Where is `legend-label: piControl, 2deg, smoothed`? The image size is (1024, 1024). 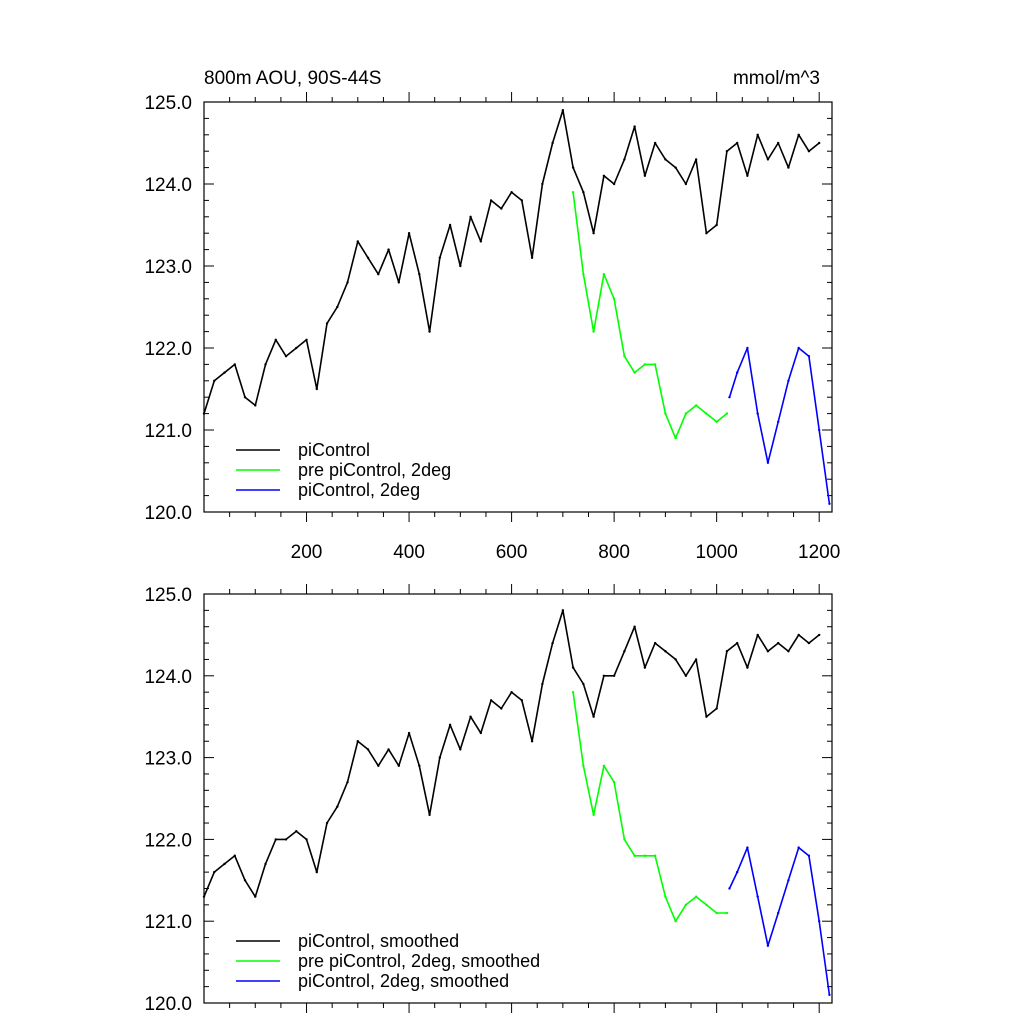 legend-label: piControl, 2deg, smoothed is located at coordinates (403, 981).